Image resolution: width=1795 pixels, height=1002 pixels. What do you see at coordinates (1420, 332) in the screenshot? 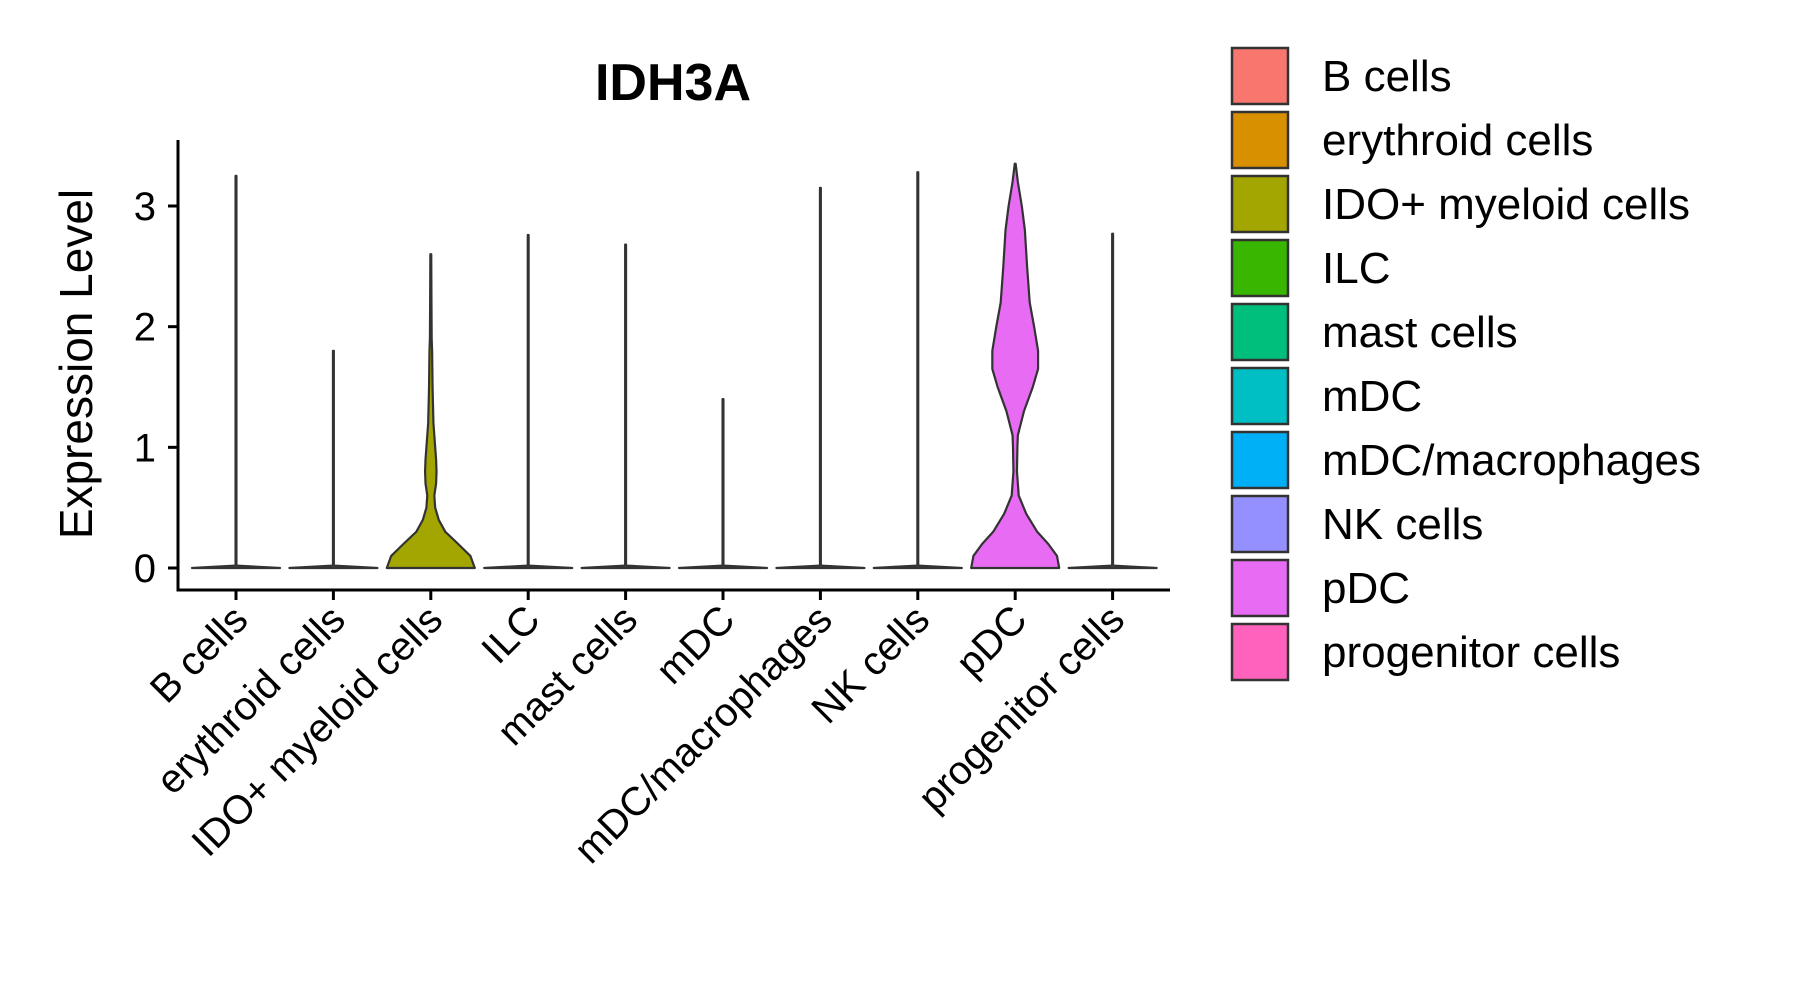
I see `legend-label: mast cells` at bounding box center [1420, 332].